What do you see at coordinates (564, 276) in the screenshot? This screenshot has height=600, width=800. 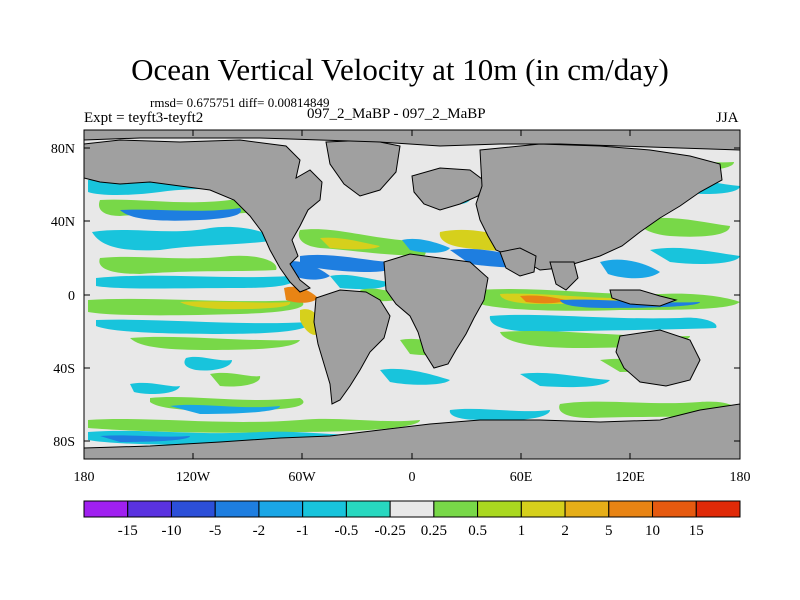 I see `land-india` at bounding box center [564, 276].